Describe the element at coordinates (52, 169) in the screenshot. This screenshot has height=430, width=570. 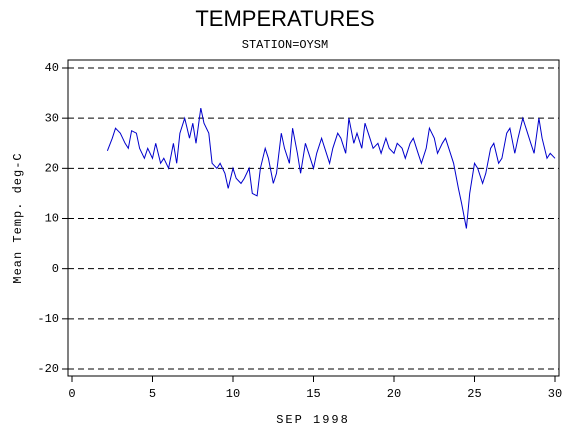
I see `y-tick-label: 20` at that location.